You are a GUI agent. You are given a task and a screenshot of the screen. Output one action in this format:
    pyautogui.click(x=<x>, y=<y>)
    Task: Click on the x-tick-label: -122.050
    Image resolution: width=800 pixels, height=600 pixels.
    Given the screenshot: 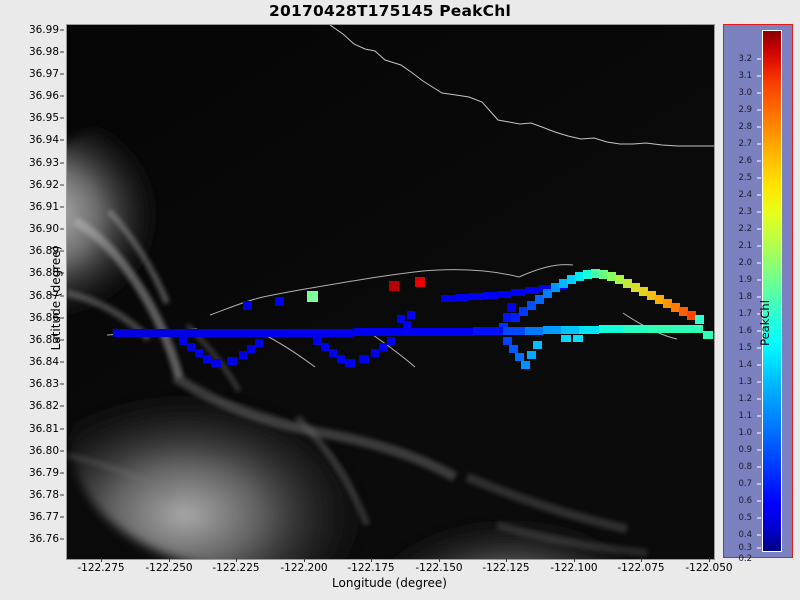 What is the action you would take?
    pyautogui.click(x=709, y=568)
    